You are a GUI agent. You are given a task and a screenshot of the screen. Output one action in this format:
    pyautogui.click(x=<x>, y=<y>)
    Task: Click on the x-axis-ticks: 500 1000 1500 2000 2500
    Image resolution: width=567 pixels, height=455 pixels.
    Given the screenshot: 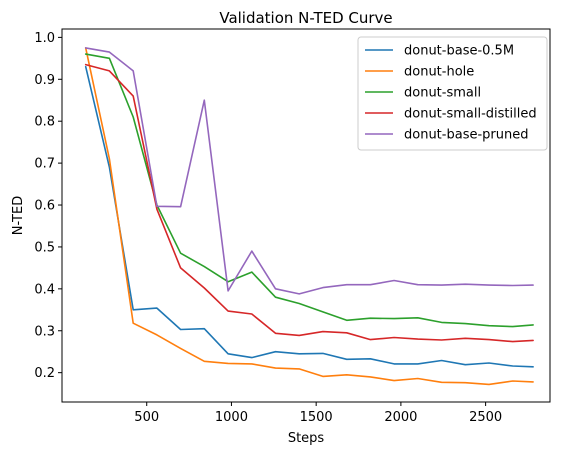 What is the action you would take?
    pyautogui.click(x=318, y=413)
    